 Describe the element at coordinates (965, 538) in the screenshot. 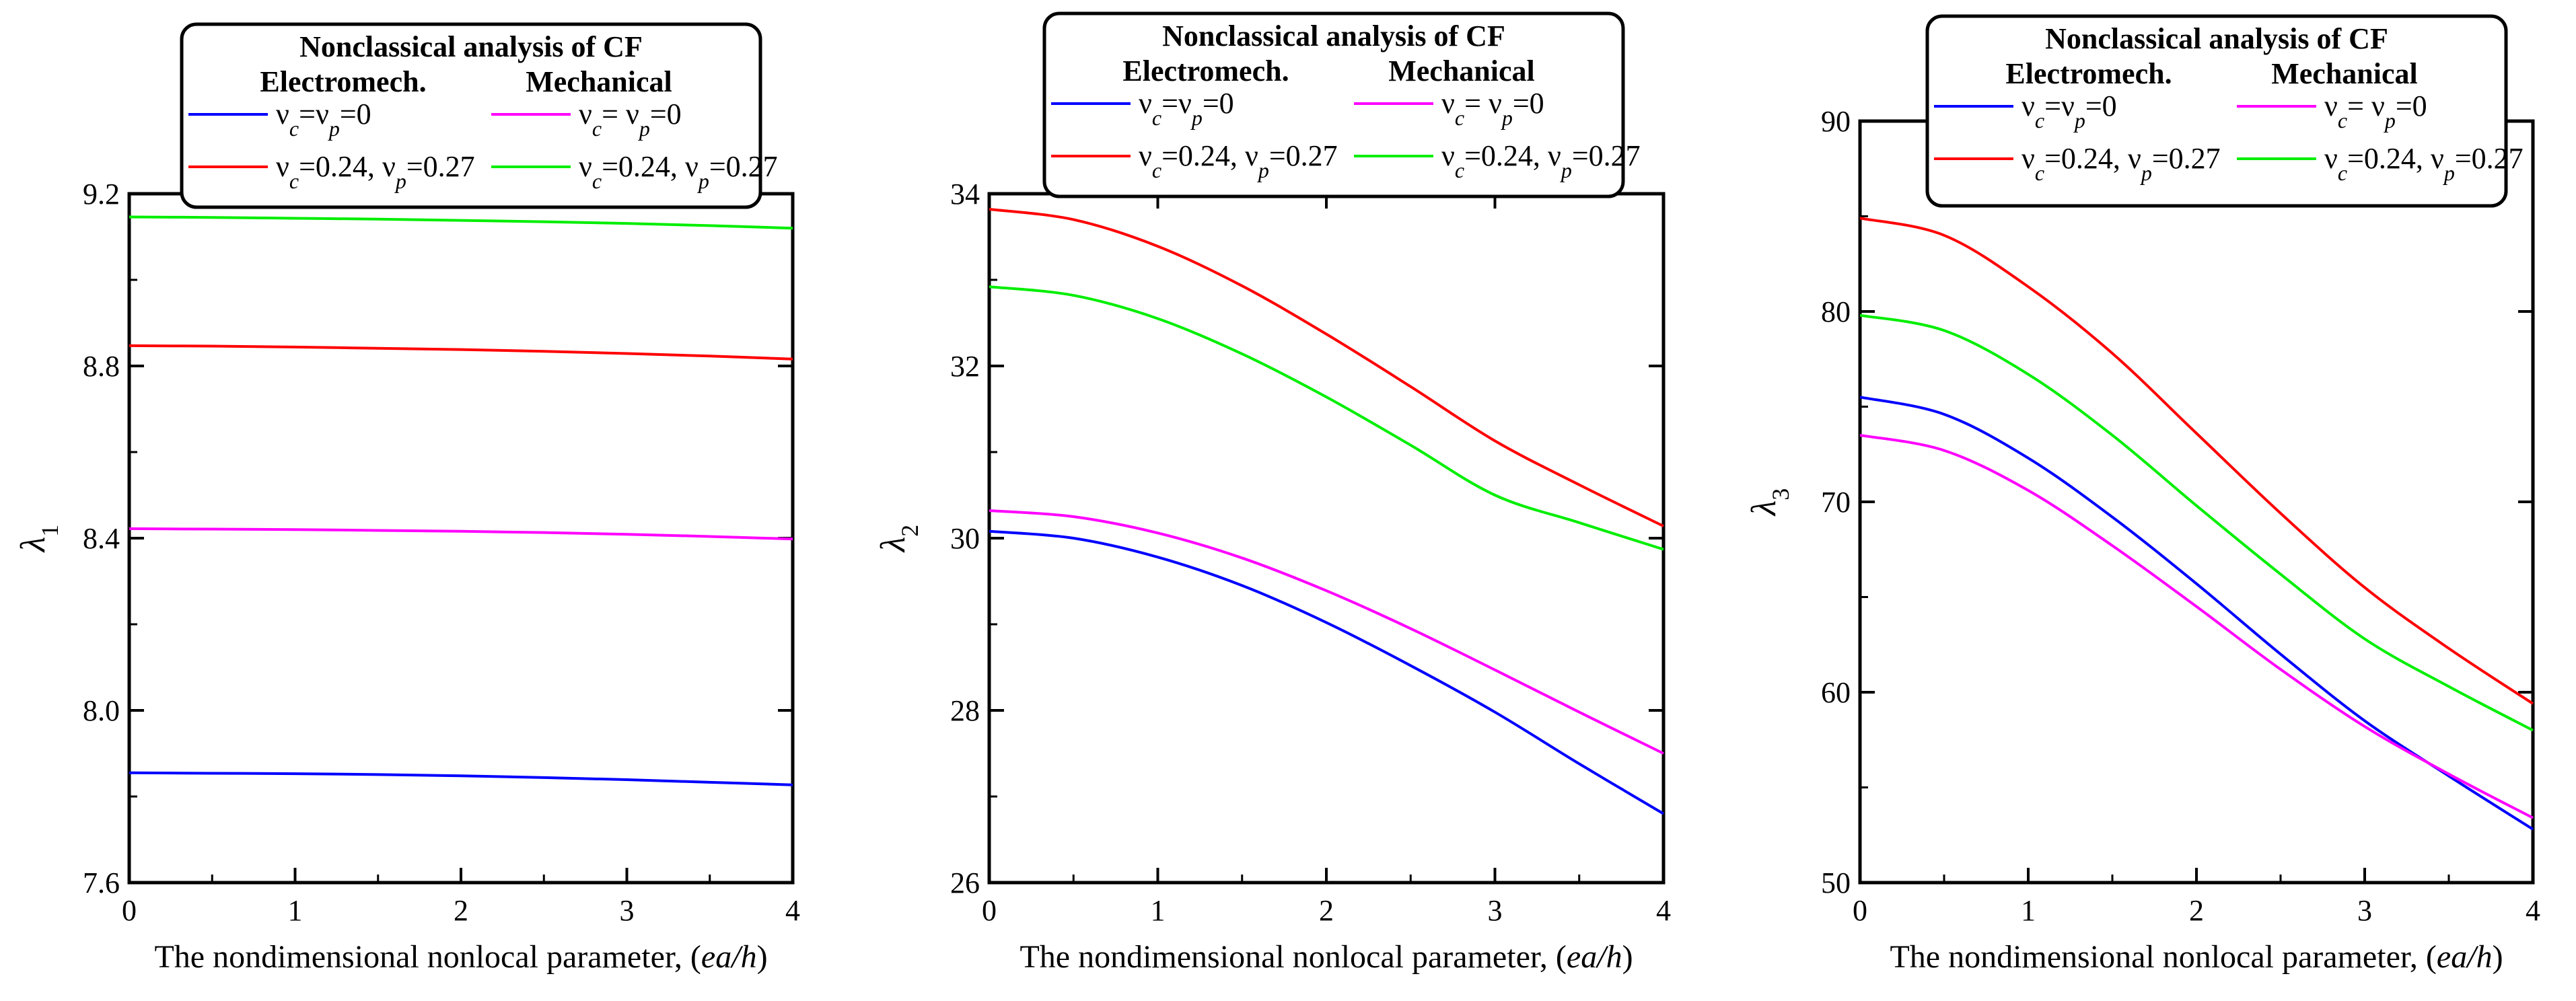

I see `y-tick-label: 30` at that location.